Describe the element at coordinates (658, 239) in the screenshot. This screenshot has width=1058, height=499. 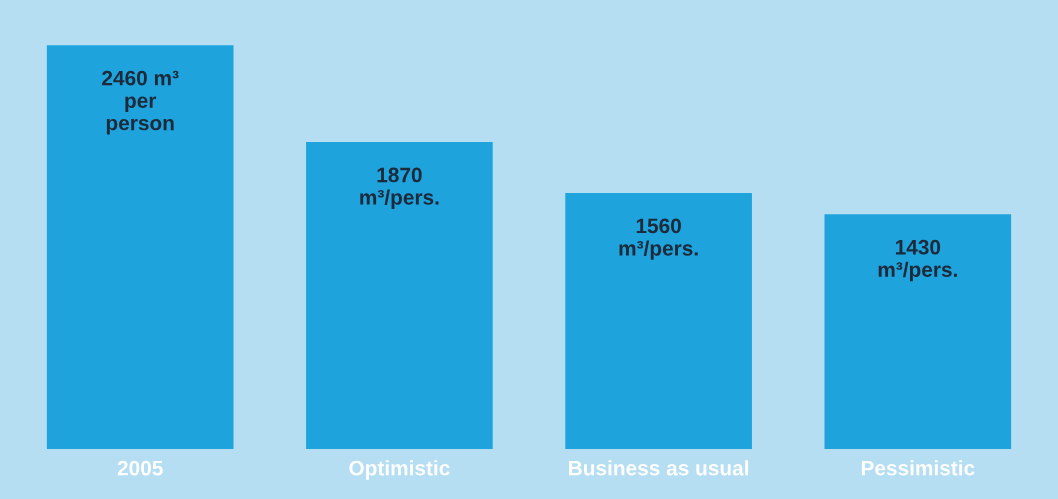
I see `data-label: 1560 m³/pers.` at that location.